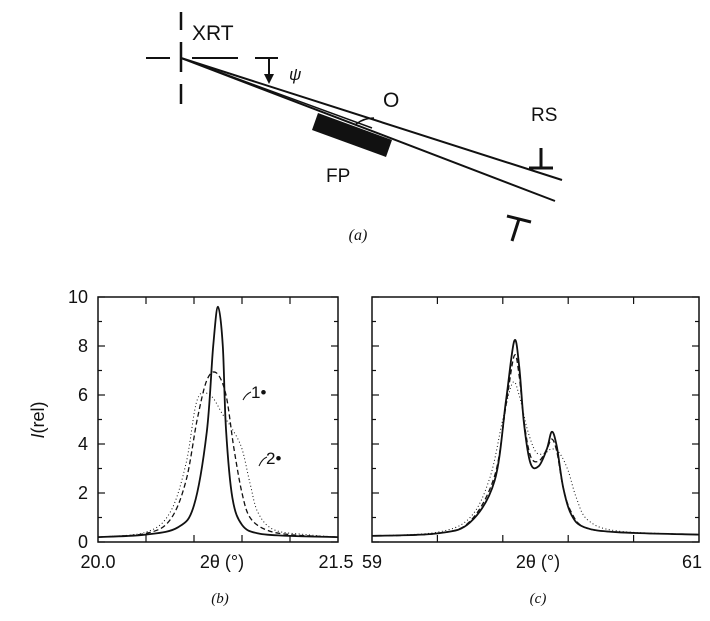 This screenshot has height=621, width=710. I want to click on y-axis-label-italic: I, so click(38, 435).